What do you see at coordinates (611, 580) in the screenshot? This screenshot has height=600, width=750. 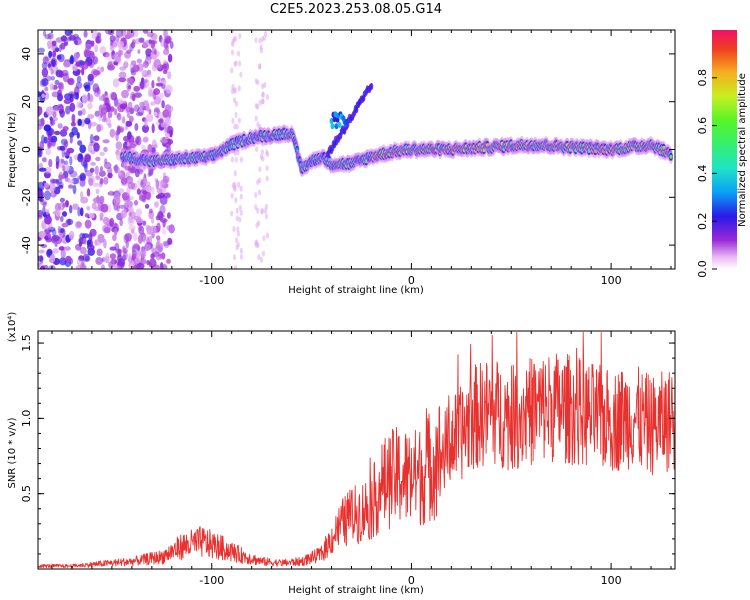 I see `x-tick-label: 100` at bounding box center [611, 580].